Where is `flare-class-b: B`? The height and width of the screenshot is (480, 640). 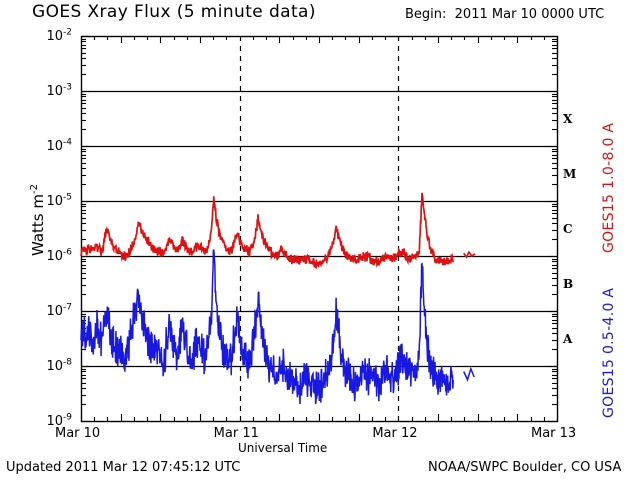 flare-class-b: B is located at coordinates (568, 283).